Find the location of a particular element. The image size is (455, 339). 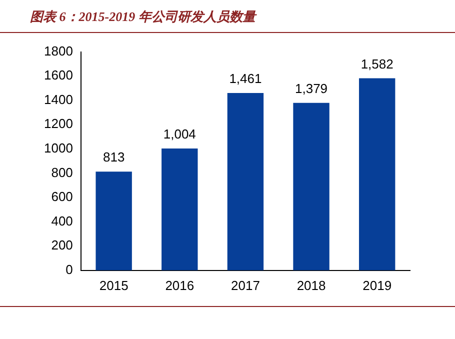

y-tick-label: 1600 is located at coordinates (58, 75).